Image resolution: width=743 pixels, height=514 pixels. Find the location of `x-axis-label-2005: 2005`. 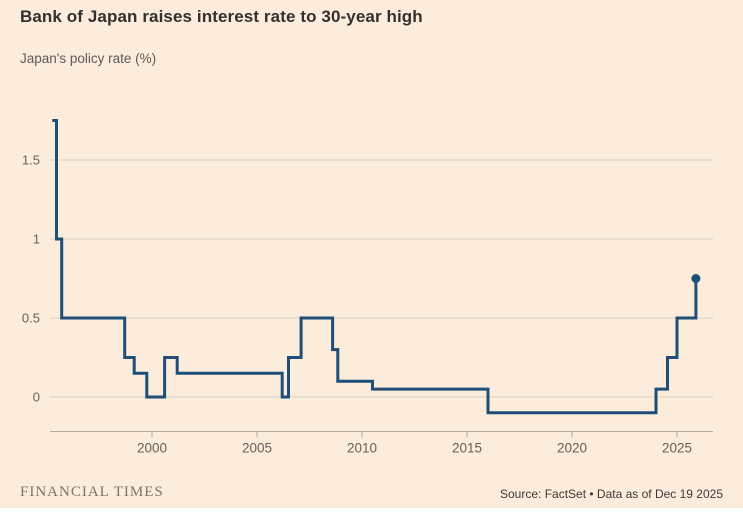

x-axis-label-2005: 2005 is located at coordinates (257, 448).